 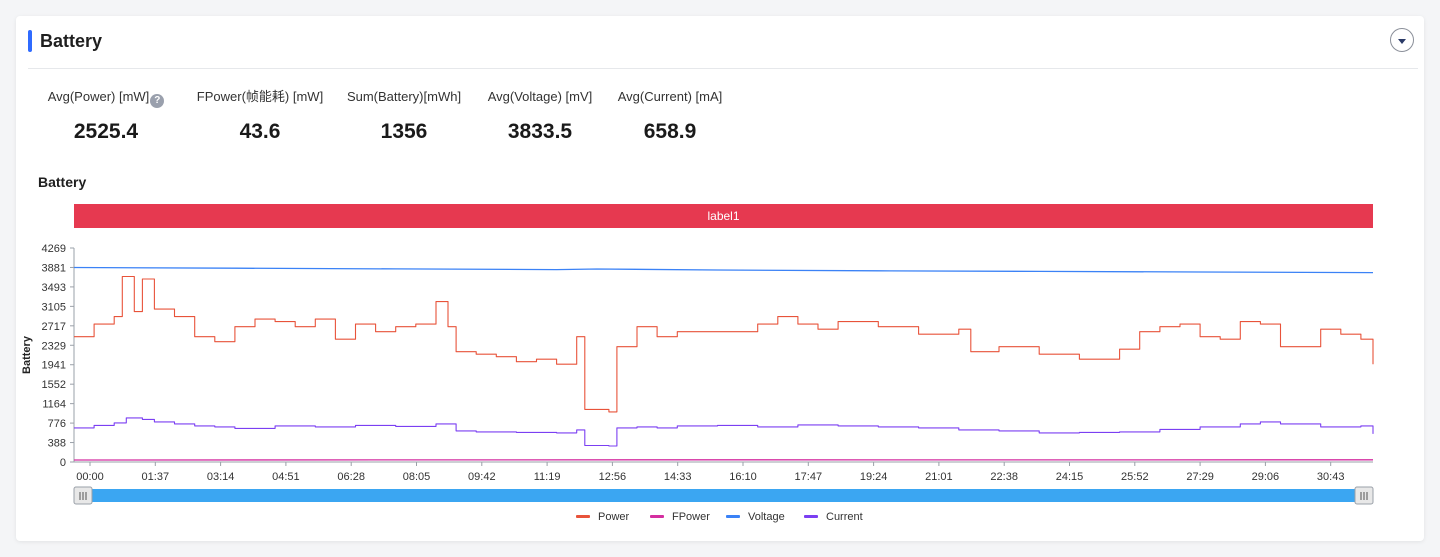 I want to click on metric-avg-voltage: Avg(Voltage) [mV] 3833.5, so click(x=540, y=116).